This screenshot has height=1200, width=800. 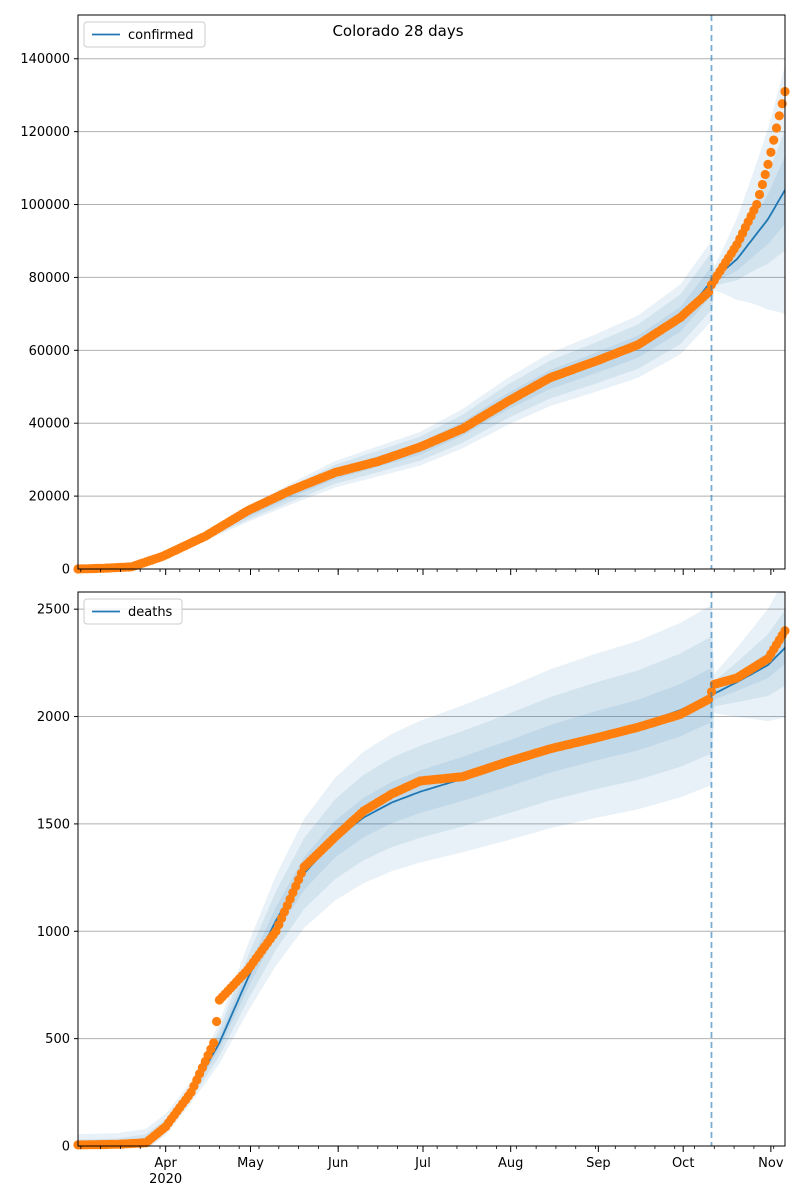 I want to click on y-tick-label: 80000, so click(x=49, y=278).